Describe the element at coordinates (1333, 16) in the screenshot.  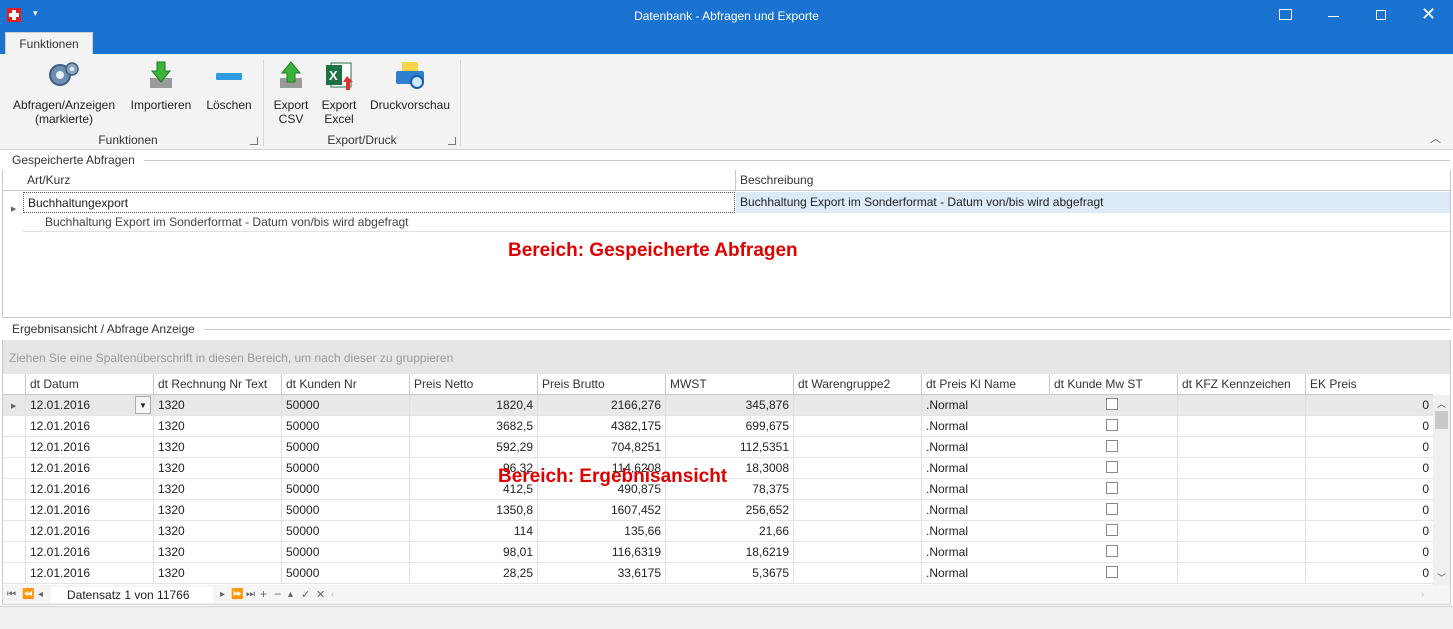
I see `minimize-button` at that location.